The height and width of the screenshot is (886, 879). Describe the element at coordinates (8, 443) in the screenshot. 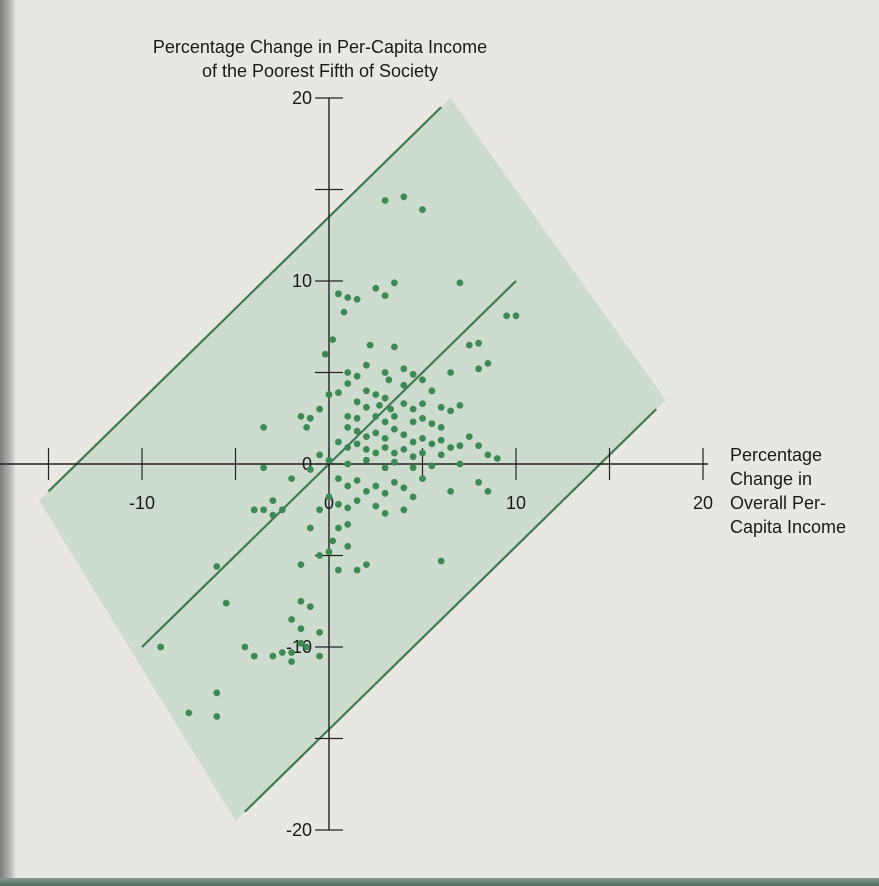

I see `scan-binding-shadow` at that location.